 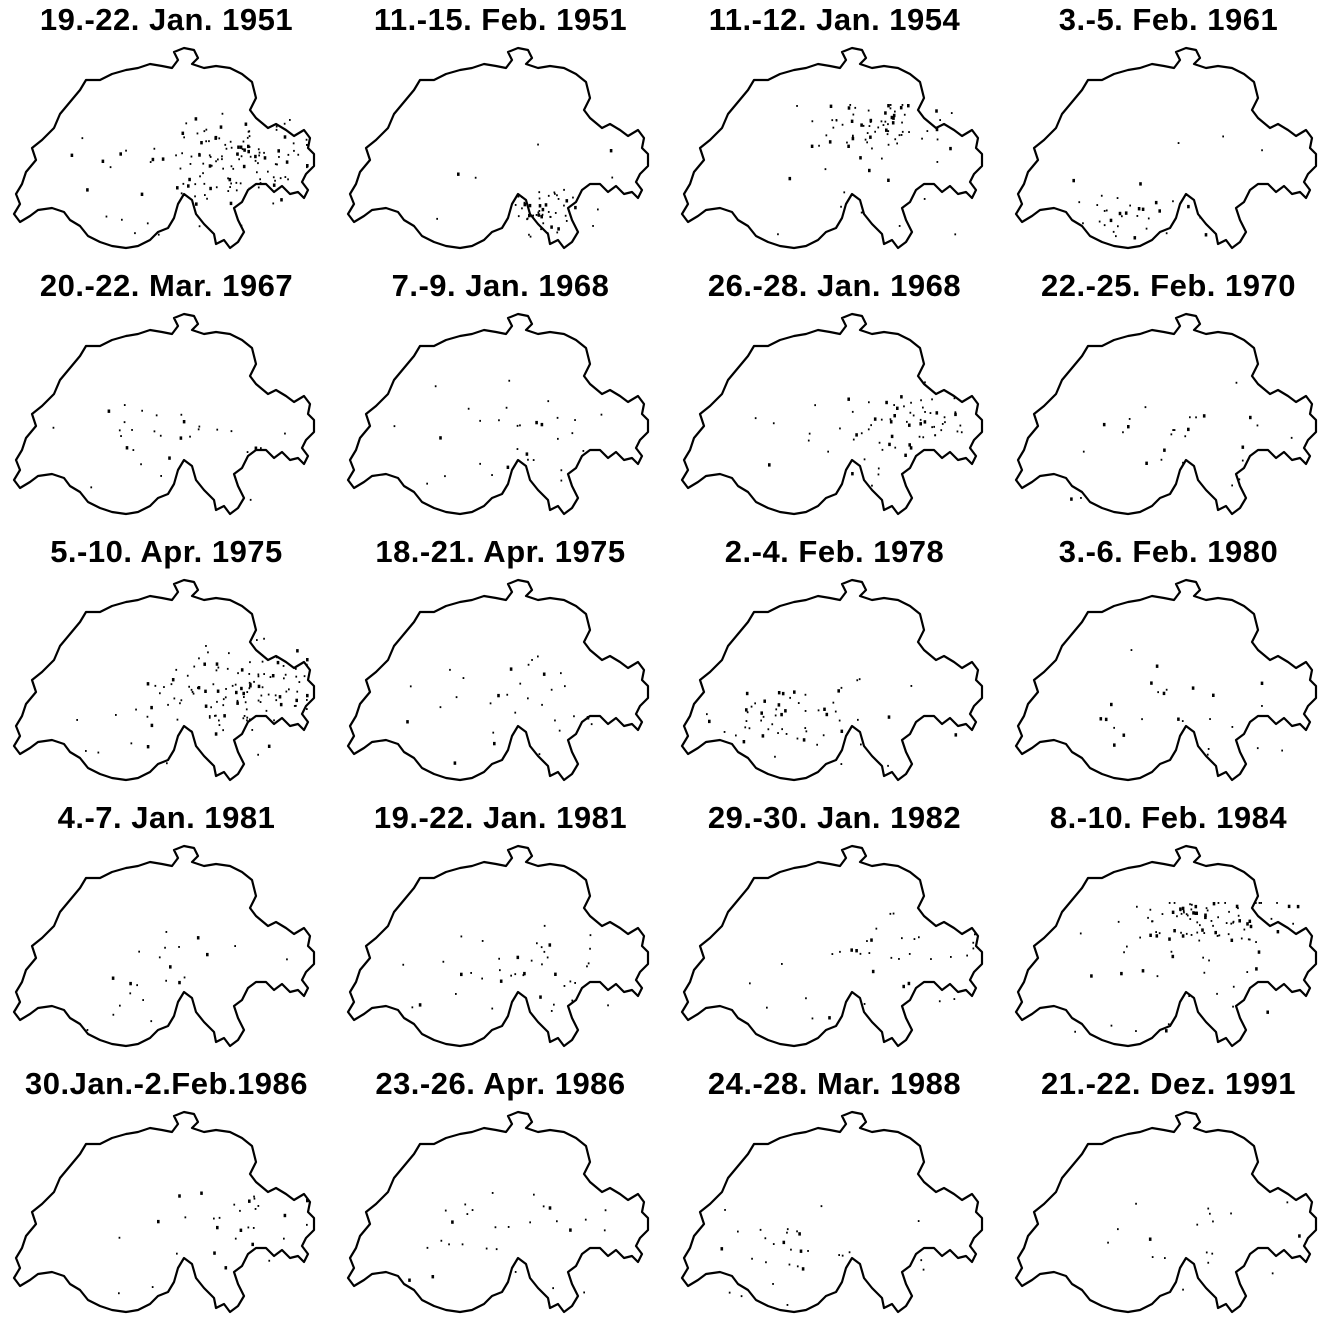 I want to click on map-panel: 20.-22. Mar. 1967, so click(x=166, y=398).